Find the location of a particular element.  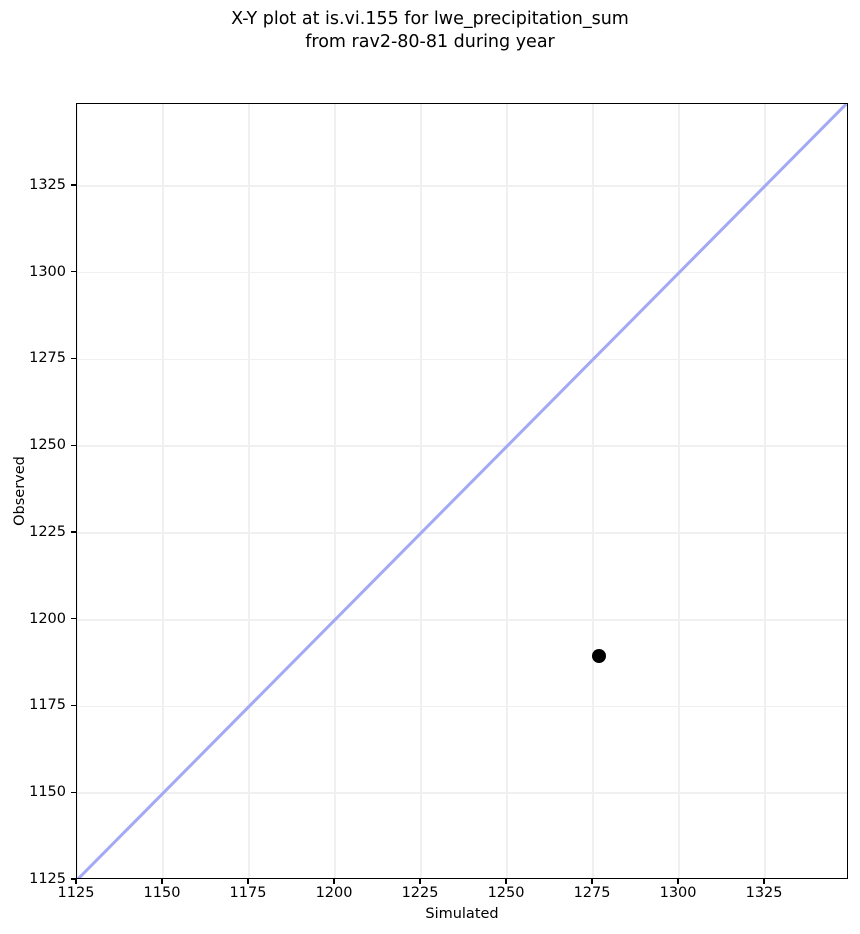

y-tick-label: 1175 is located at coordinates (47, 705).